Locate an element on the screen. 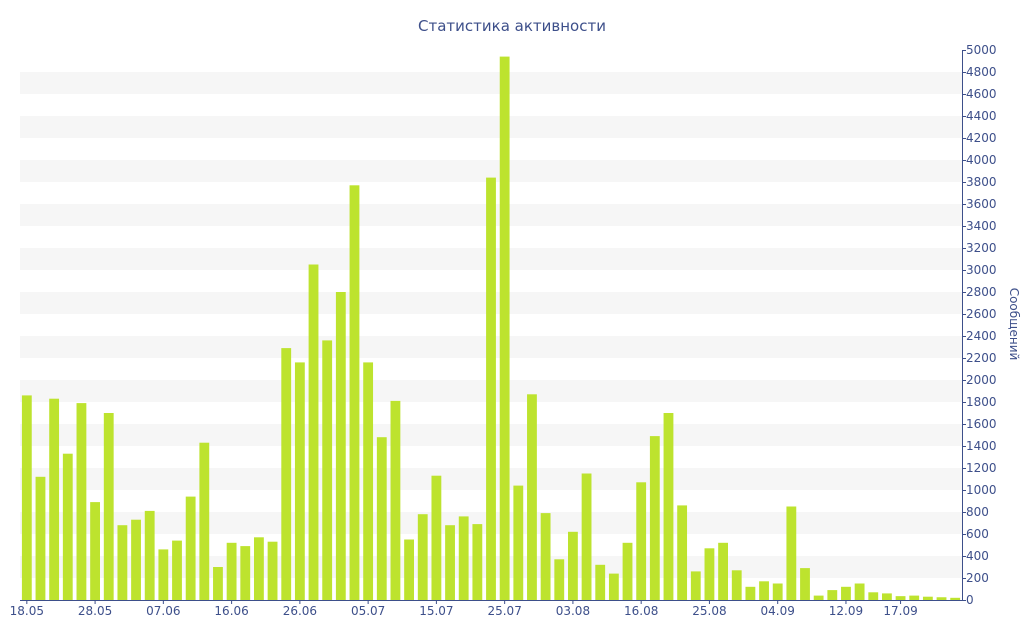 This screenshot has height=640, width=1024. y-tick-label: 3000 is located at coordinates (981, 270).